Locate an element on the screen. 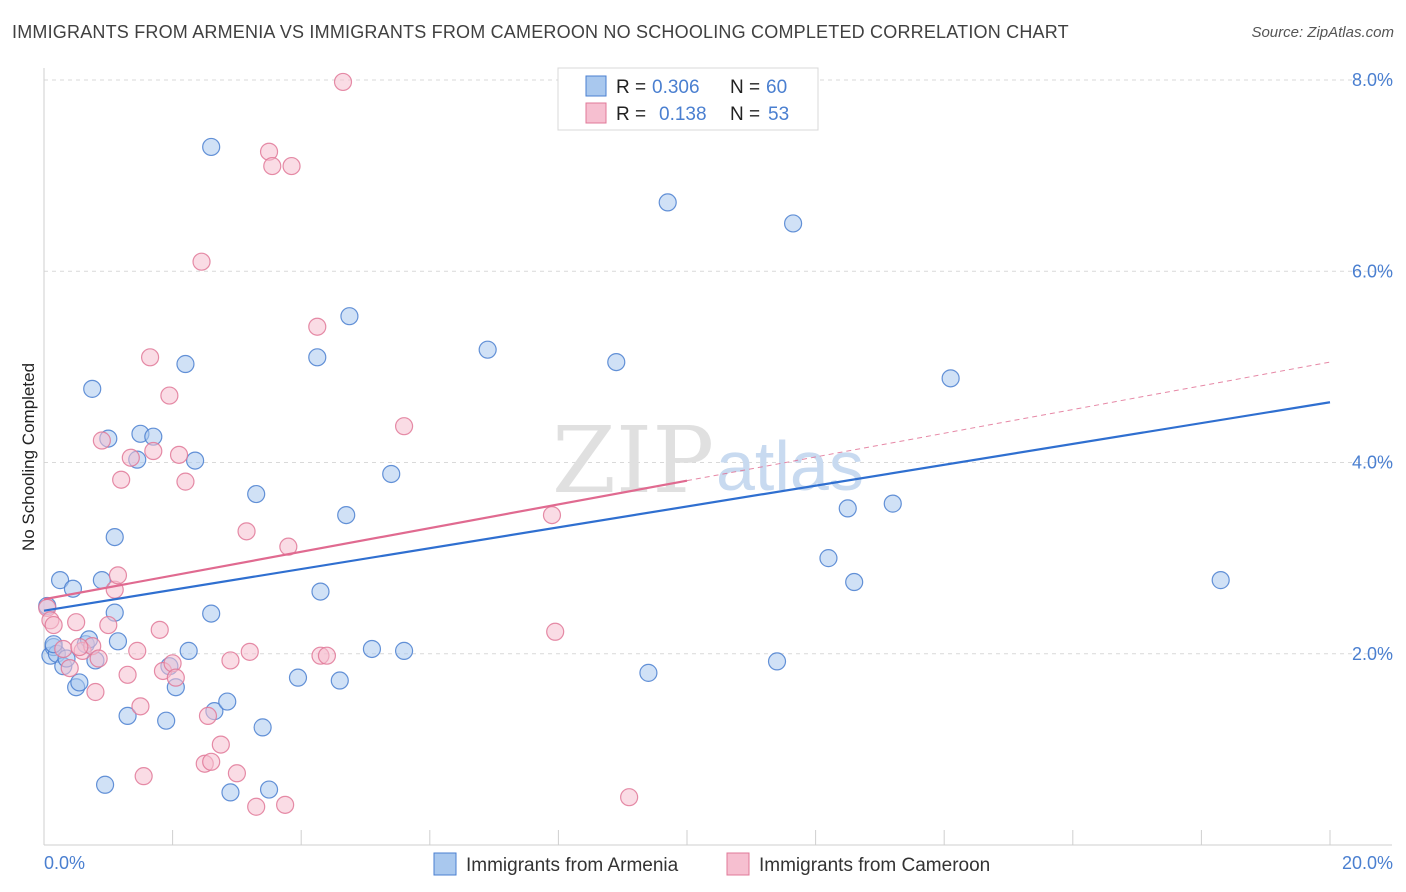 Image resolution: width=1406 pixels, height=892 pixels. y-tick-label: 8.0% is located at coordinates (1372, 80).